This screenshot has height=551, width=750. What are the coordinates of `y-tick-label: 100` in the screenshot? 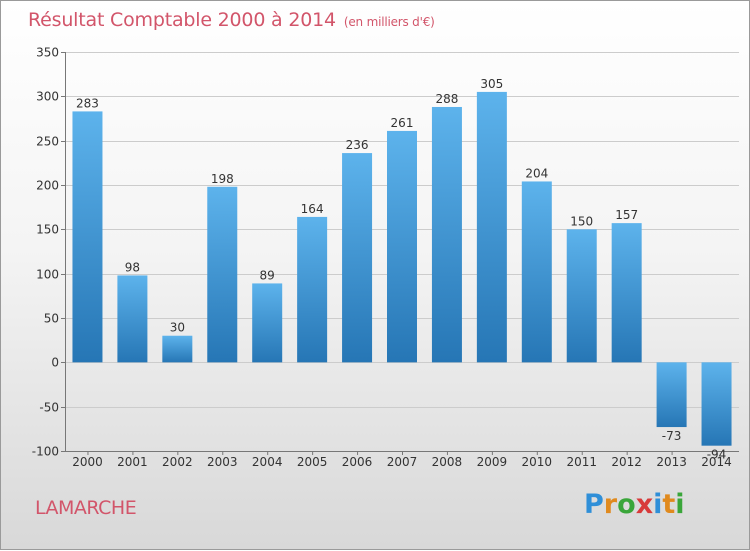 It's located at (47, 275).